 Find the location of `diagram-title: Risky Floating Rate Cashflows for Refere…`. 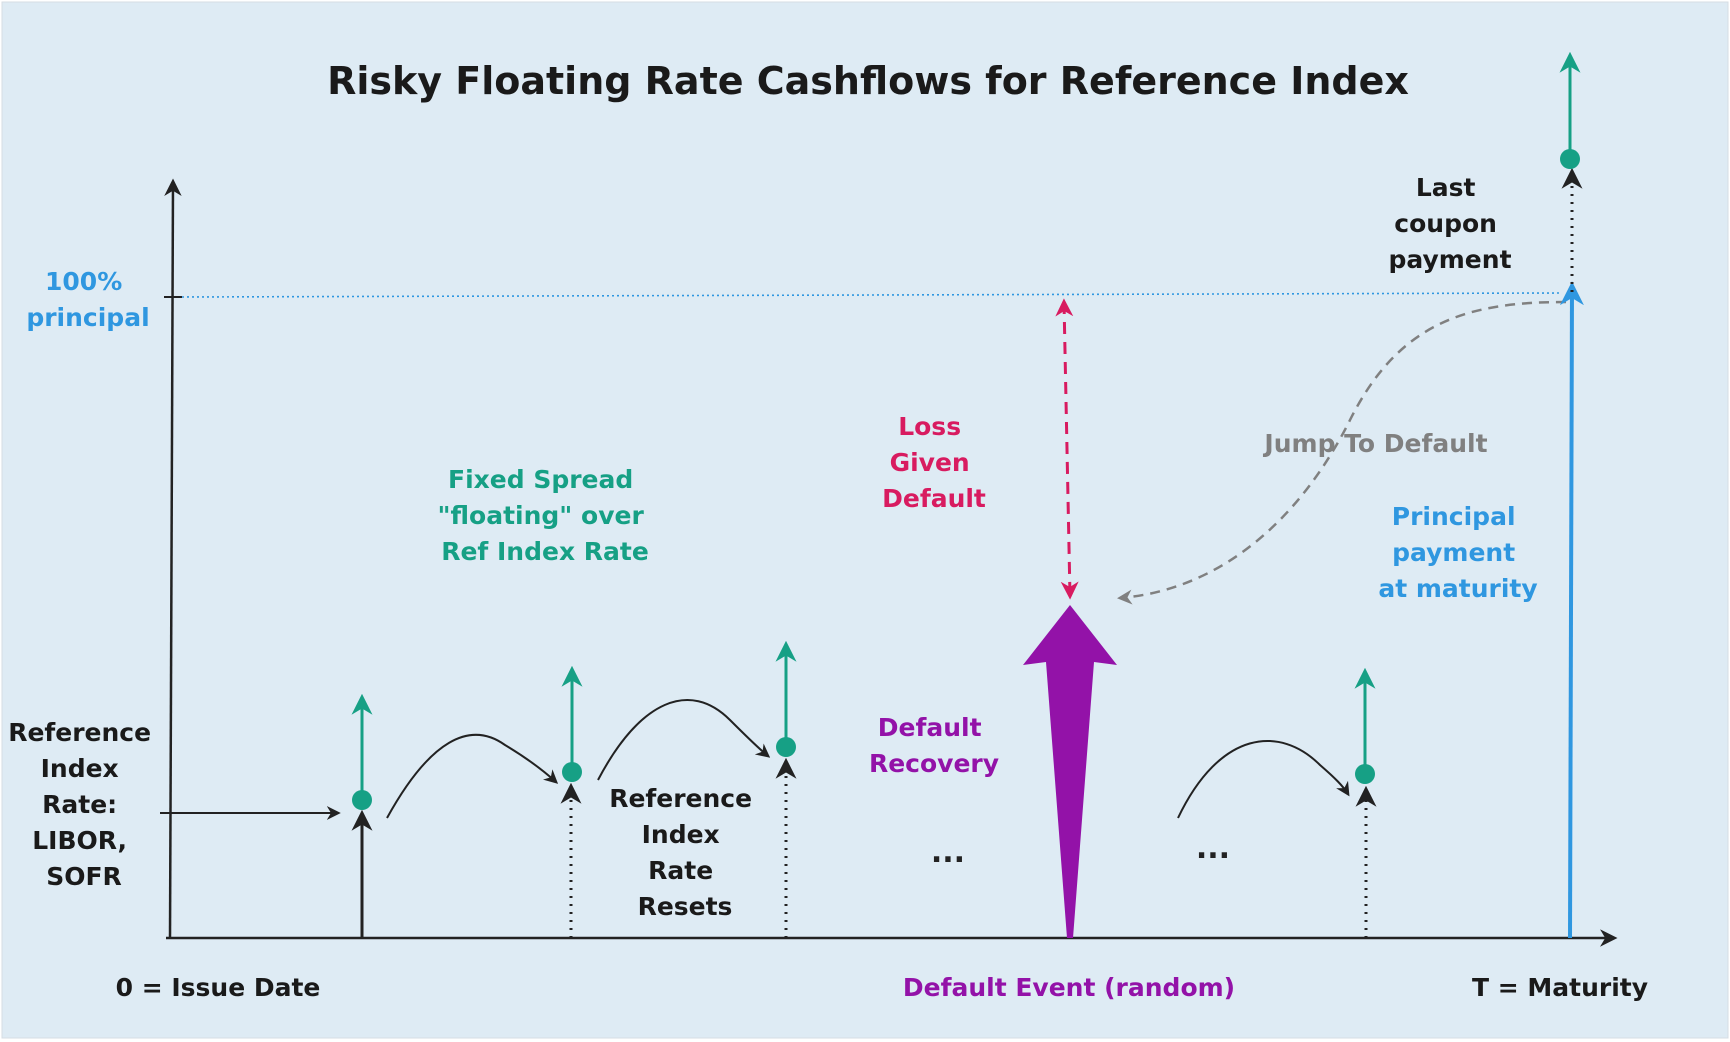

diagram-title: Risky Floating Rate Cashflows for Refere… is located at coordinates (868, 81).